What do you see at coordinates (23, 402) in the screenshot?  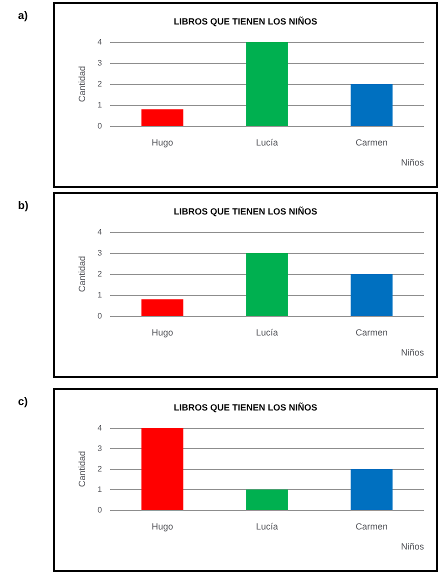 I see `text: c)` at bounding box center [23, 402].